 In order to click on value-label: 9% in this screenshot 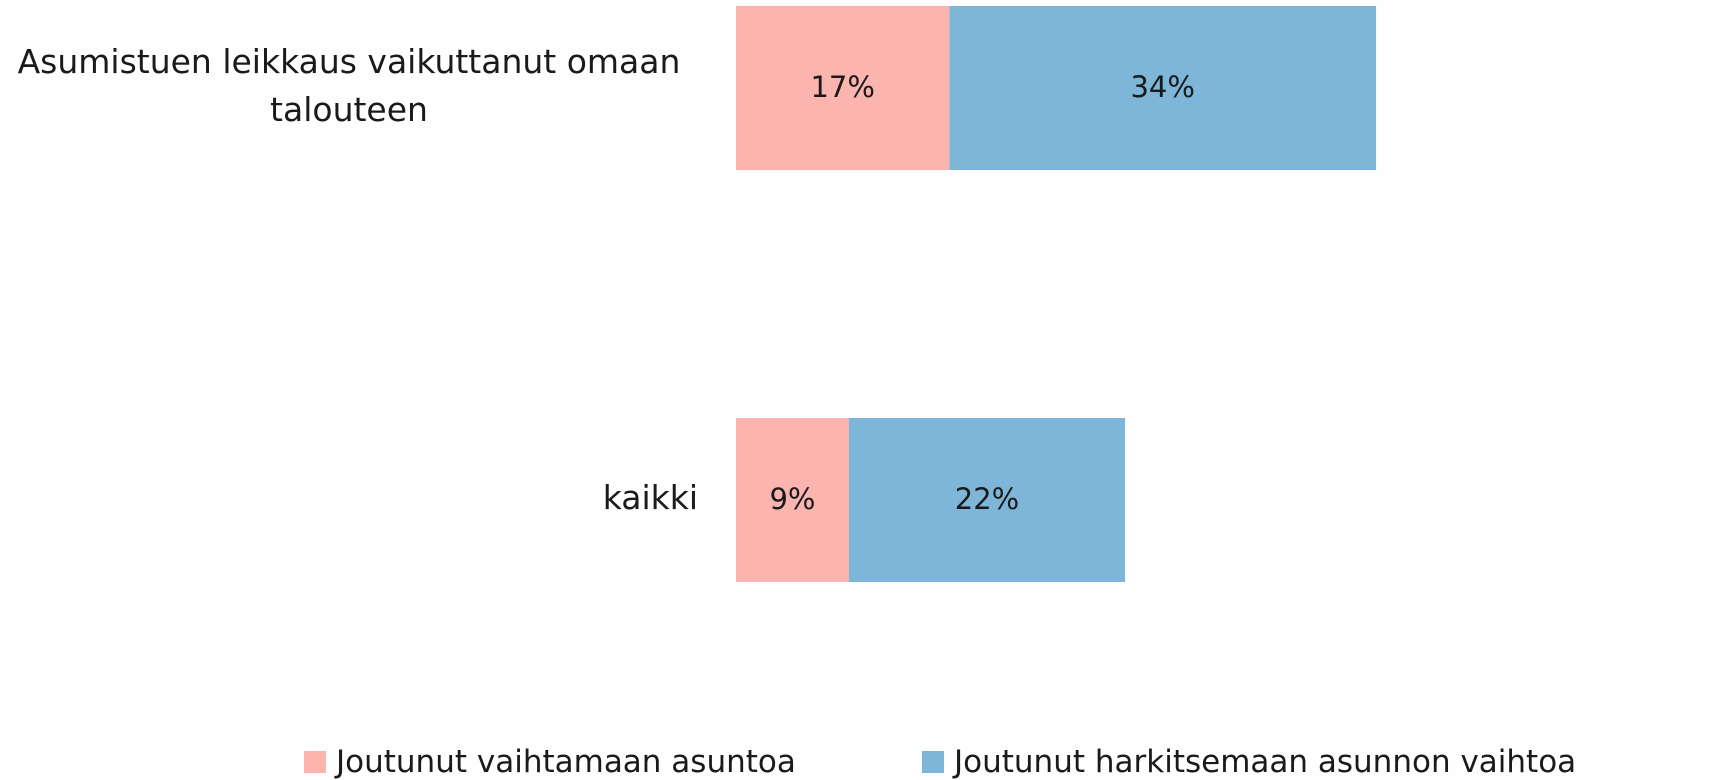, I will do `click(792, 499)`.